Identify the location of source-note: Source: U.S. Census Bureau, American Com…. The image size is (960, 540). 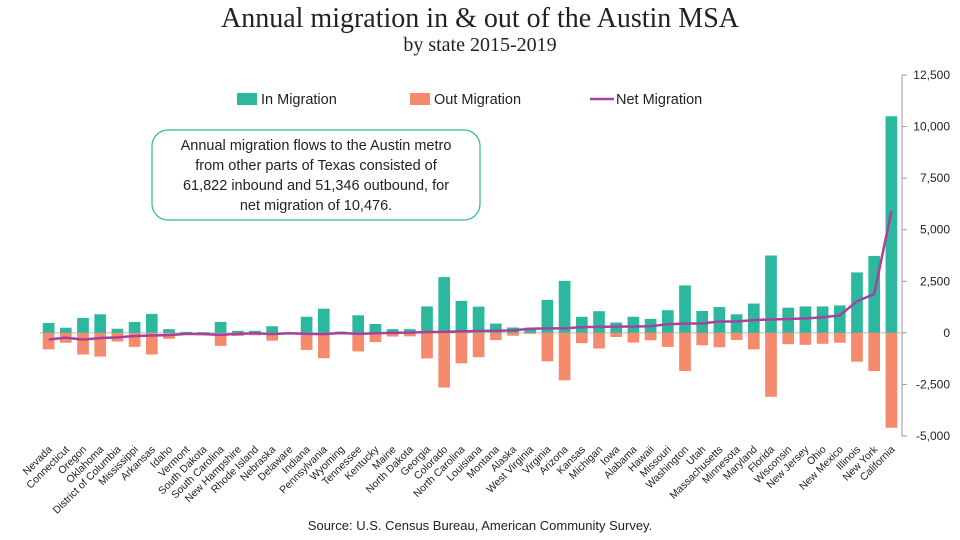
(480, 525).